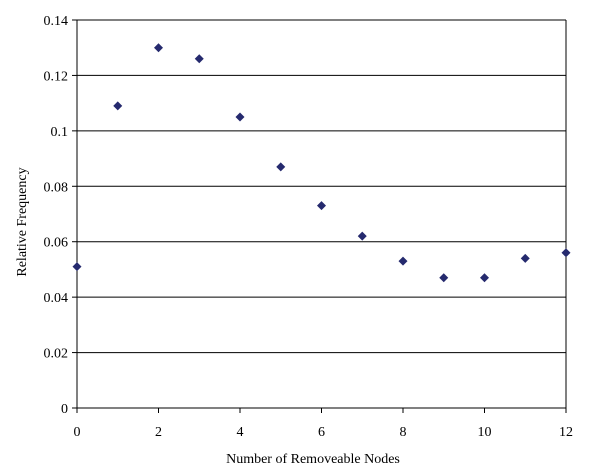  I want to click on x-tick-label: 4, so click(240, 432).